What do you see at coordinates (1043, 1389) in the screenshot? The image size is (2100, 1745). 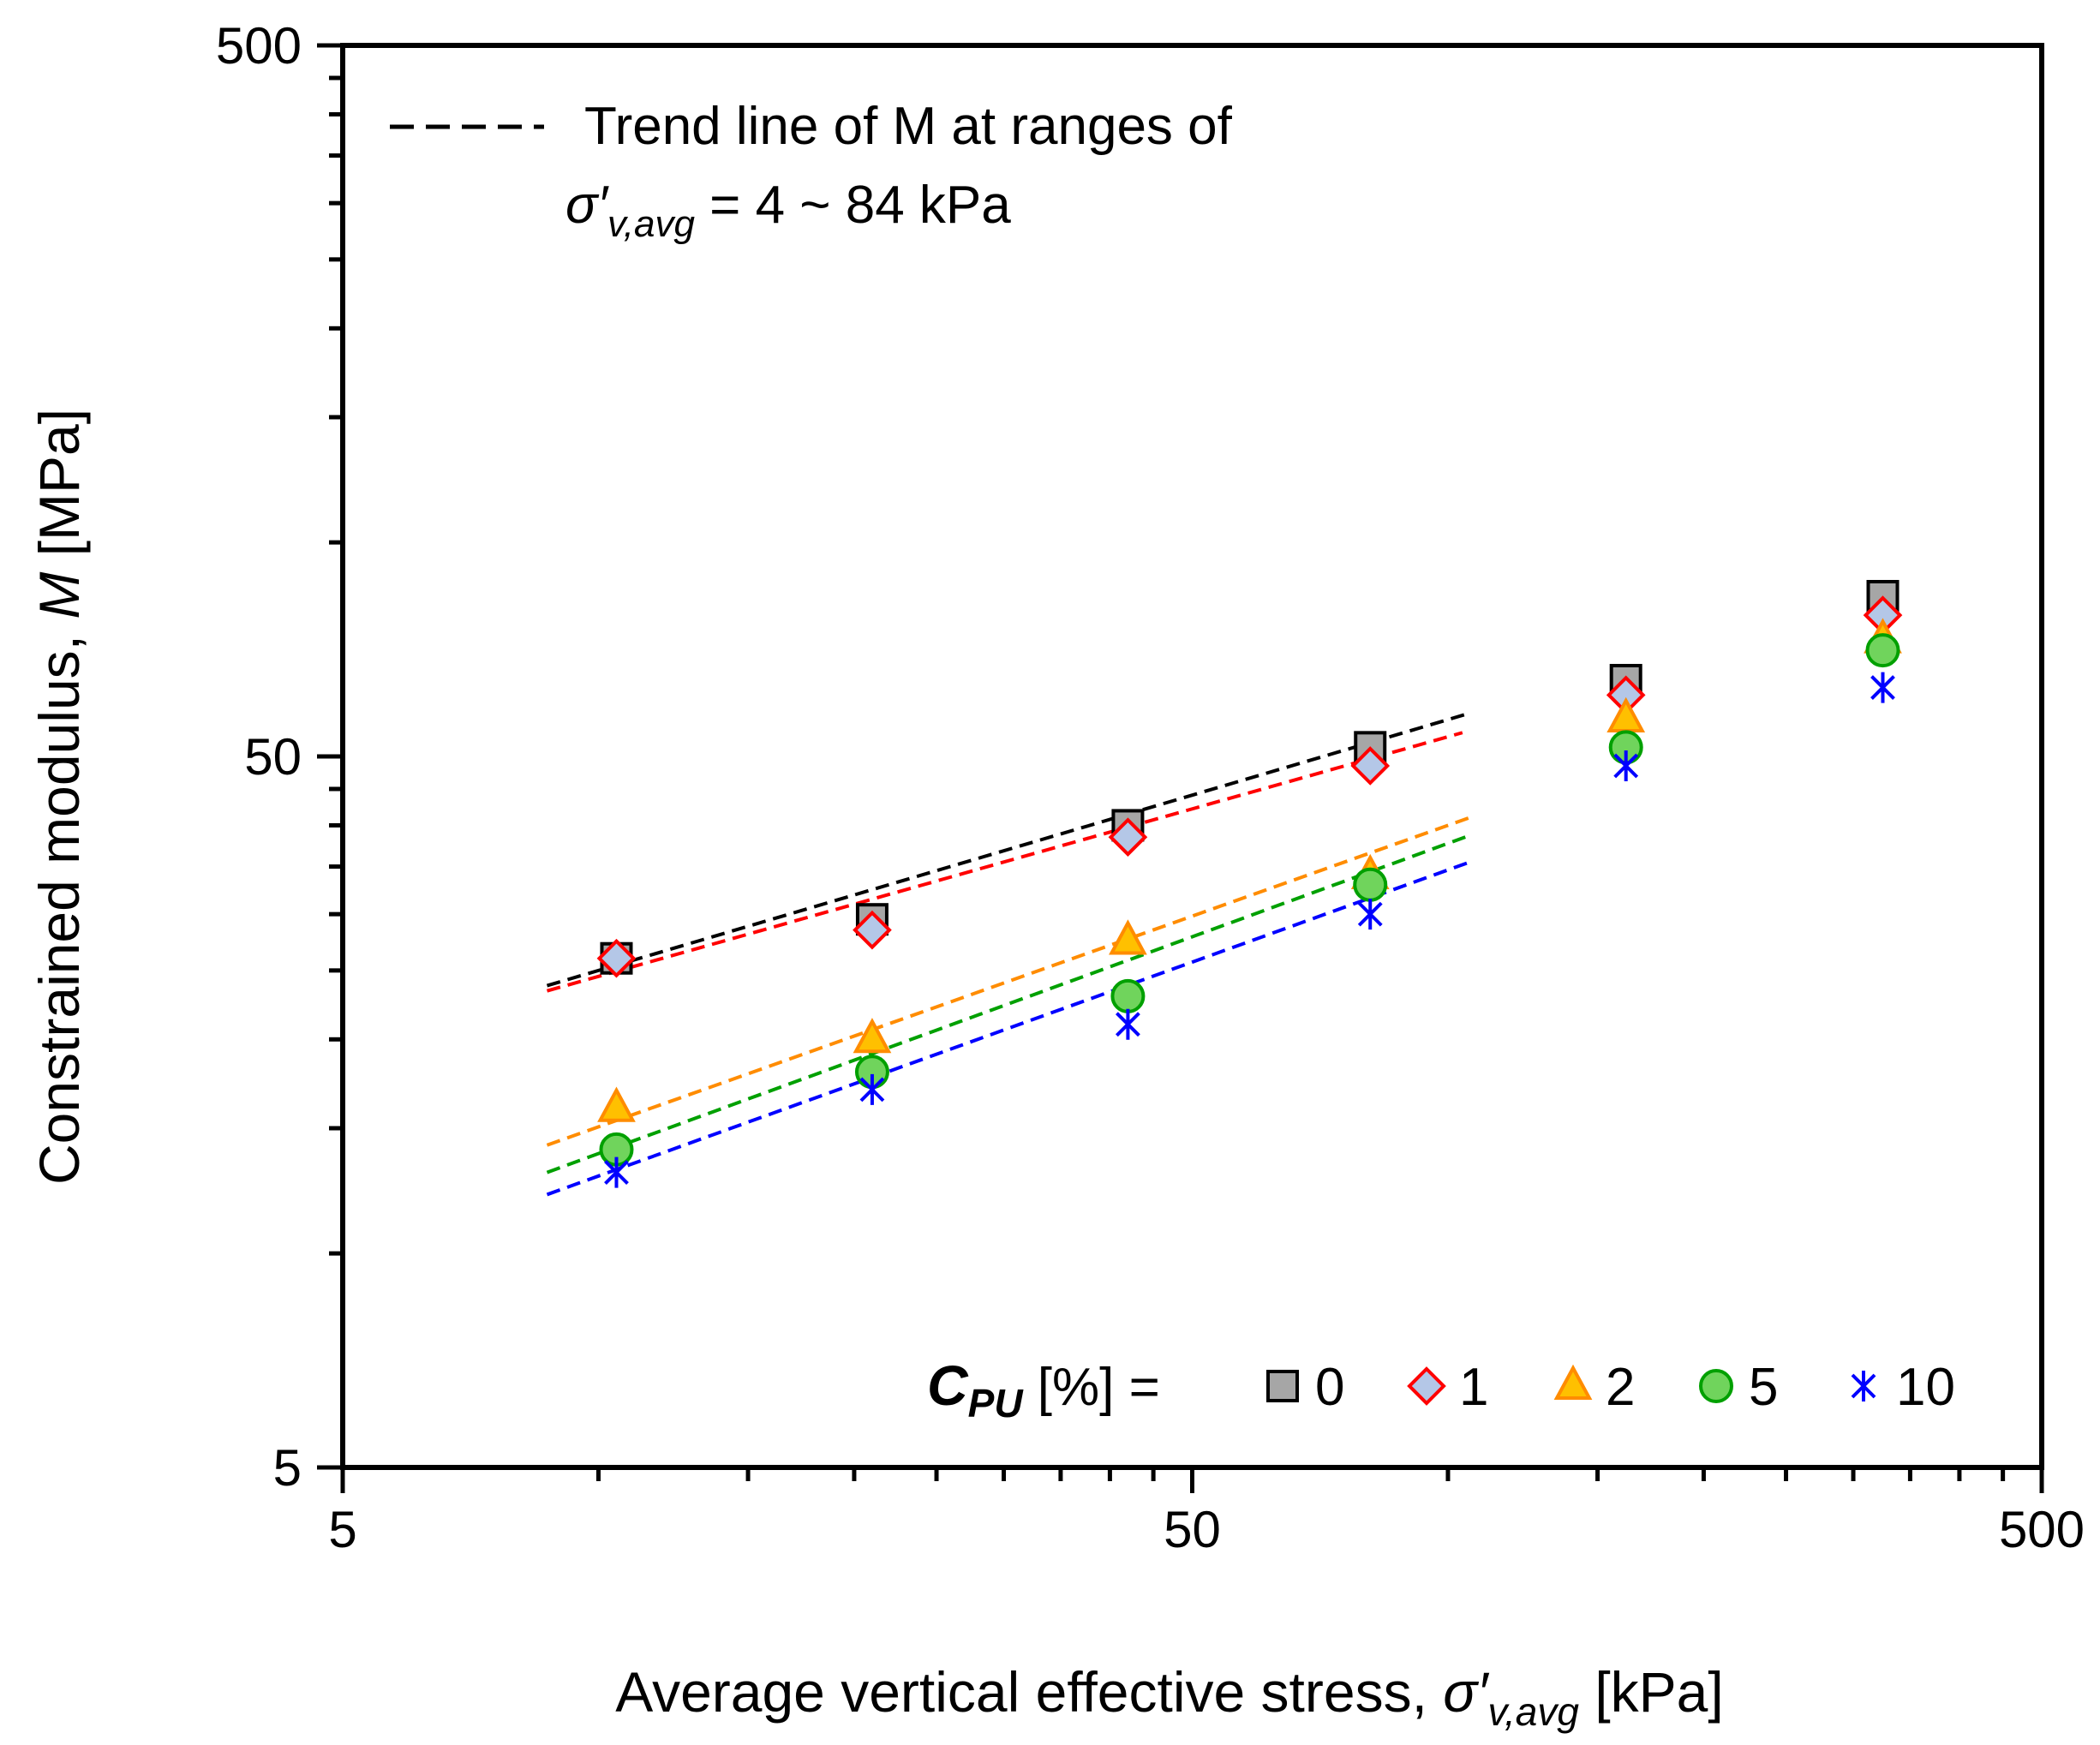 I see `series-legend-title: CPU [%] =` at bounding box center [1043, 1389].